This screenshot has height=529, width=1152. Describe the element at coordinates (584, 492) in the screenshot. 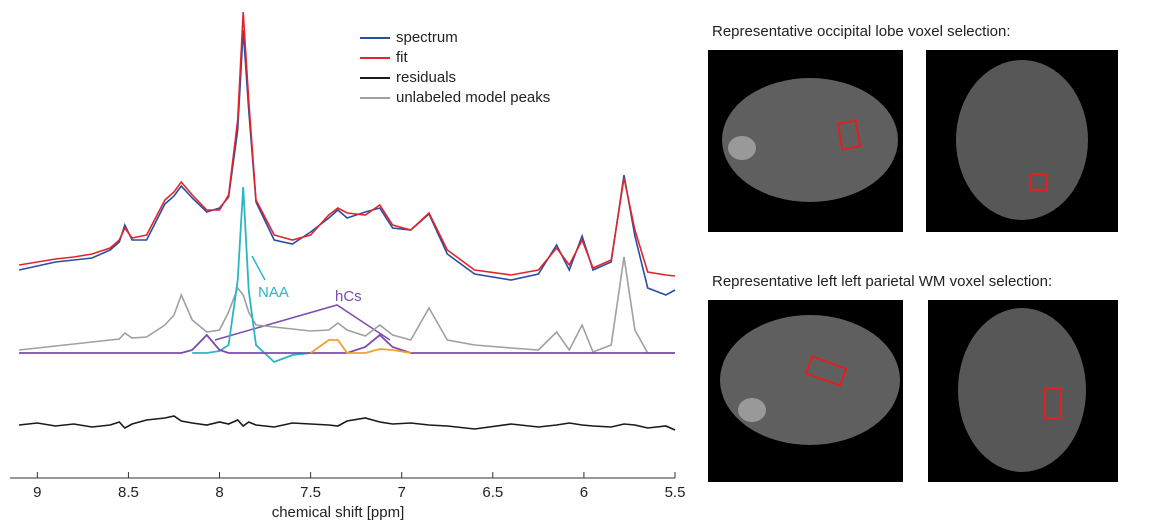

I see `x-tick-label: 6` at that location.